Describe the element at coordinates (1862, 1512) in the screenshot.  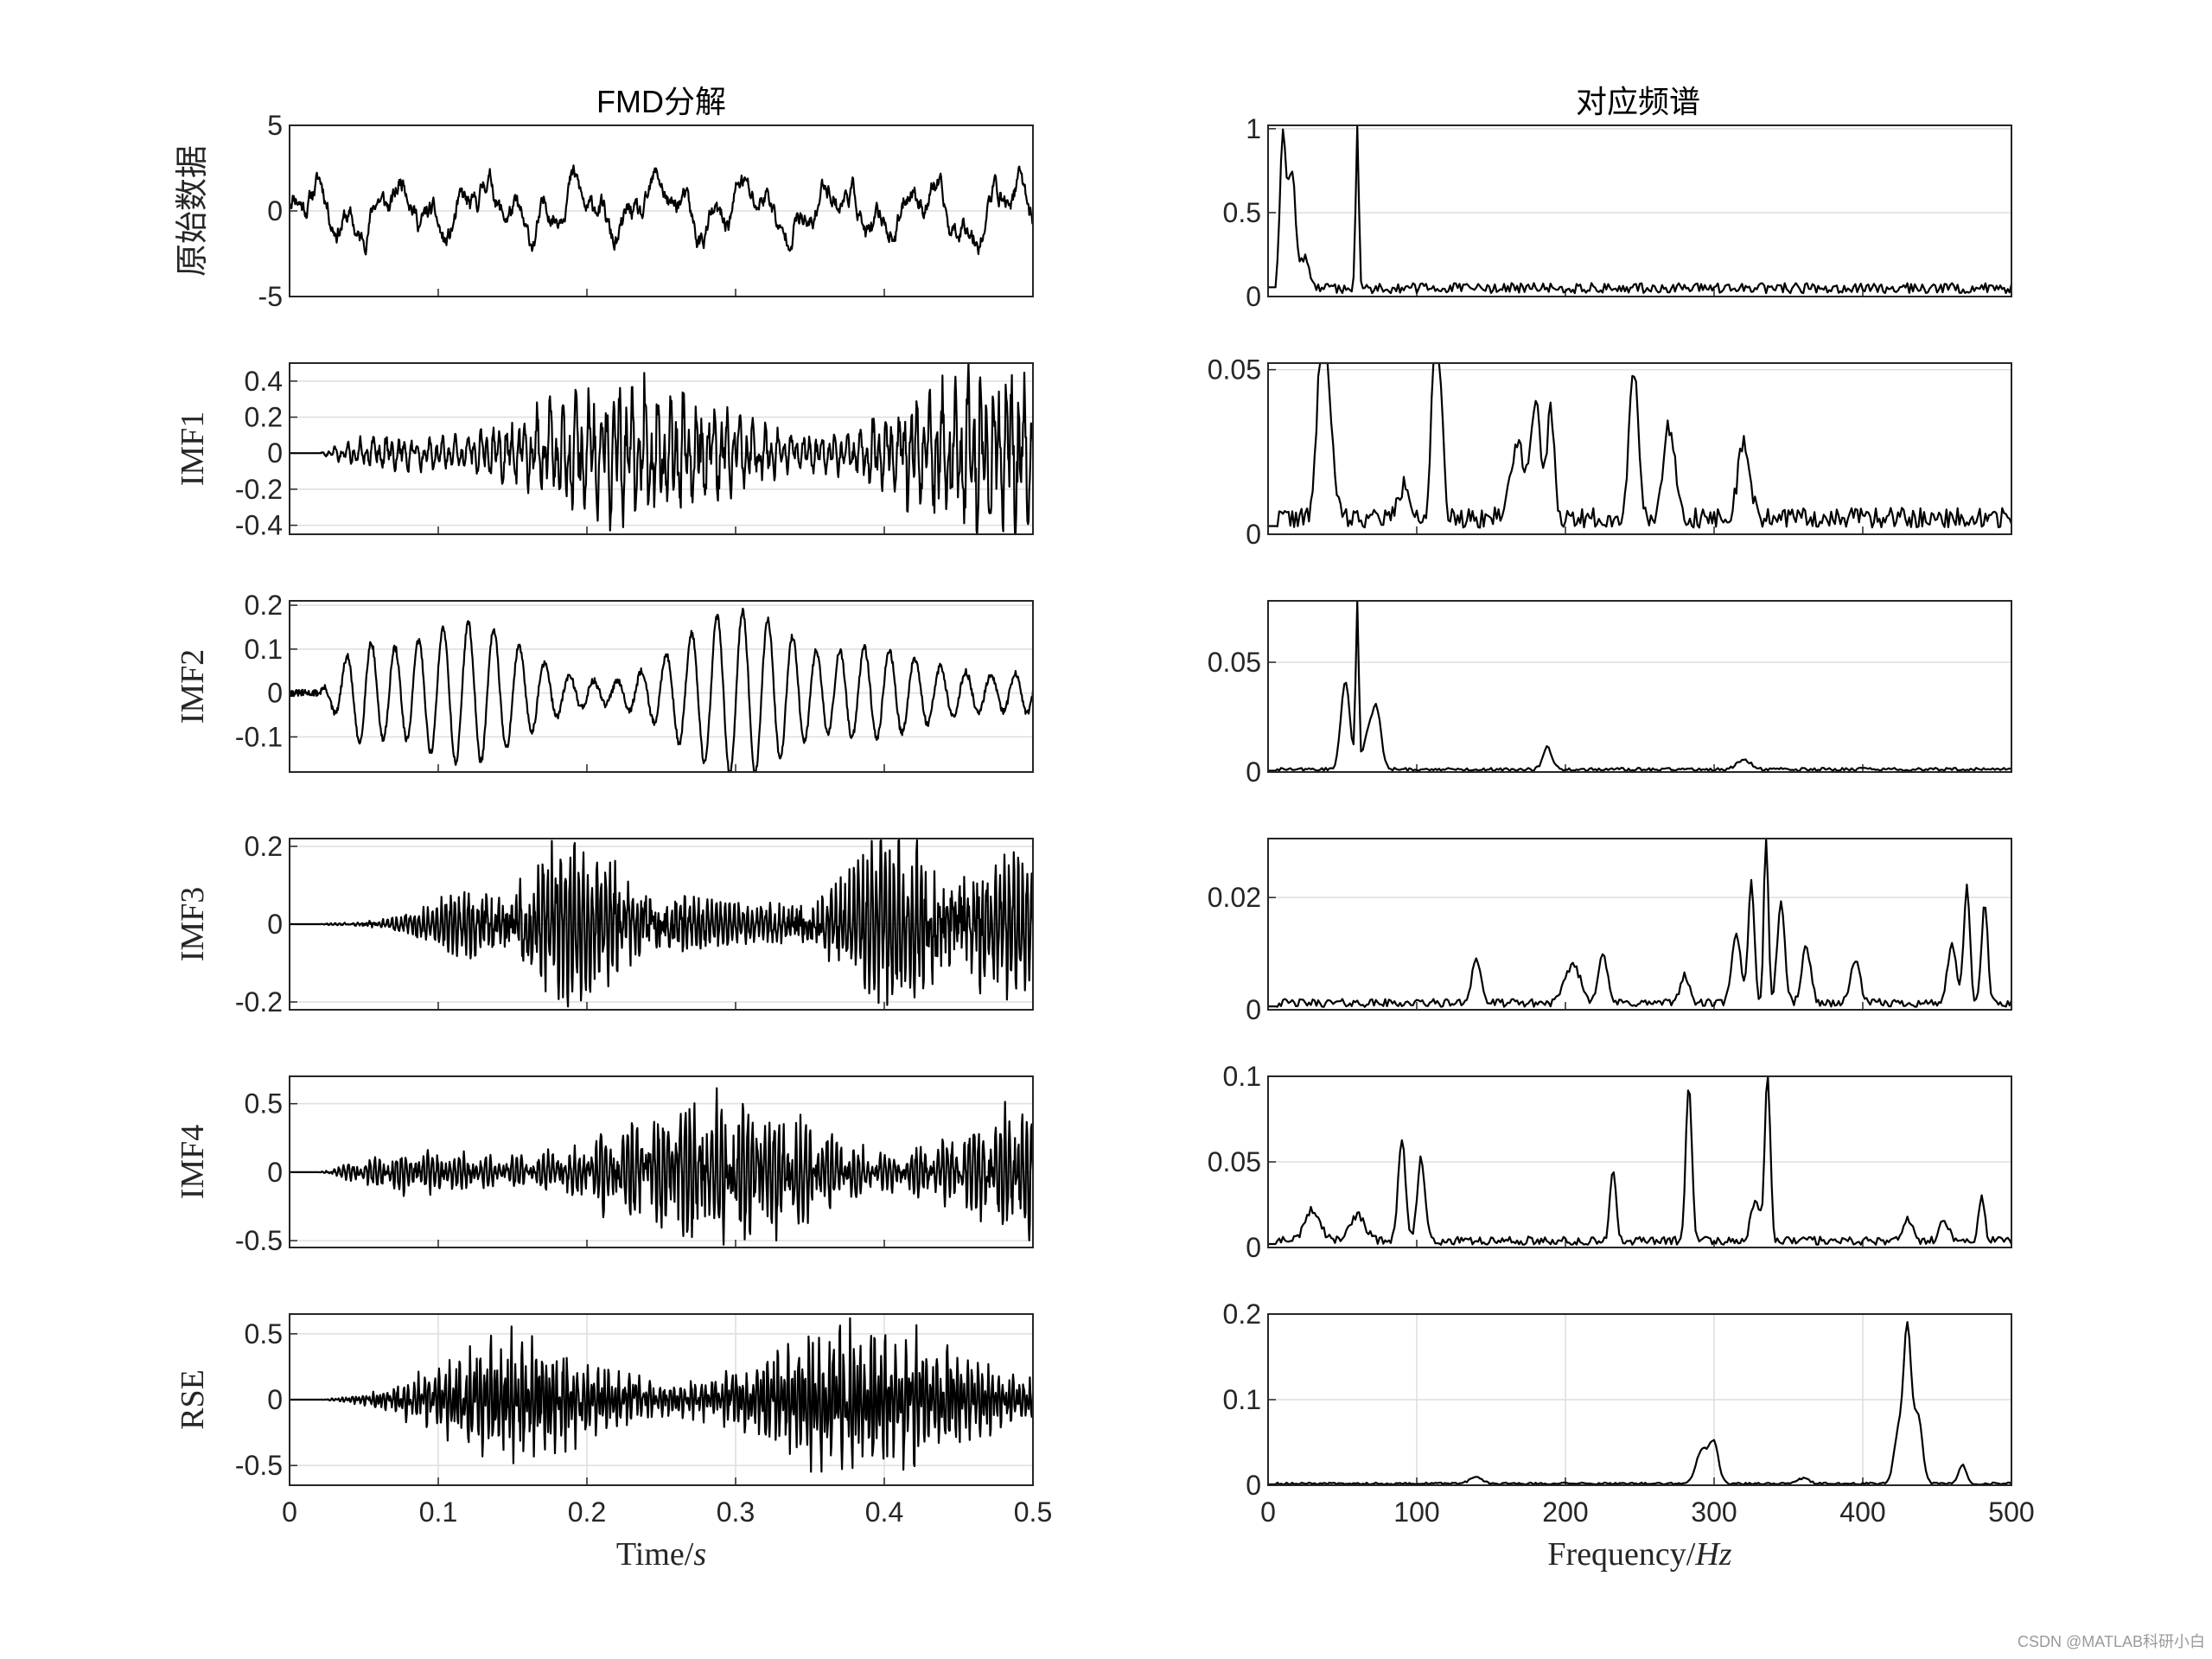
I see `x-tick-label: 400` at that location.